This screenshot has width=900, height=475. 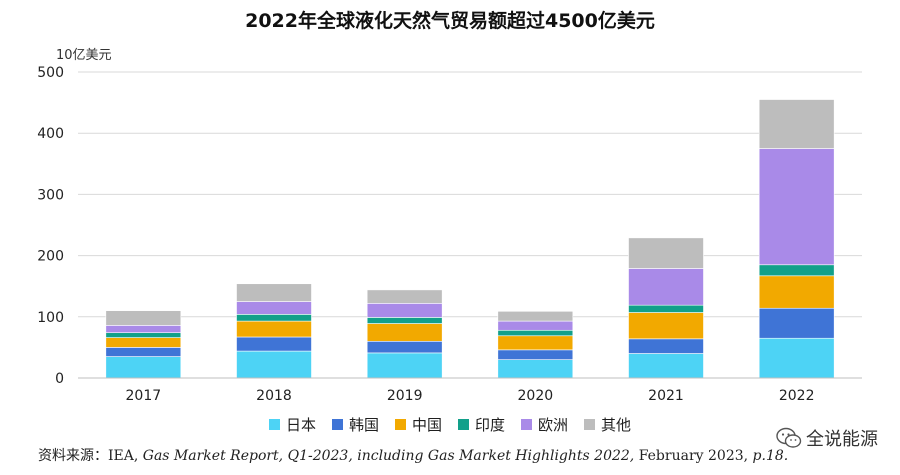 What do you see at coordinates (536, 396) in the screenshot?
I see `x-tick-label: 2020` at bounding box center [536, 396].